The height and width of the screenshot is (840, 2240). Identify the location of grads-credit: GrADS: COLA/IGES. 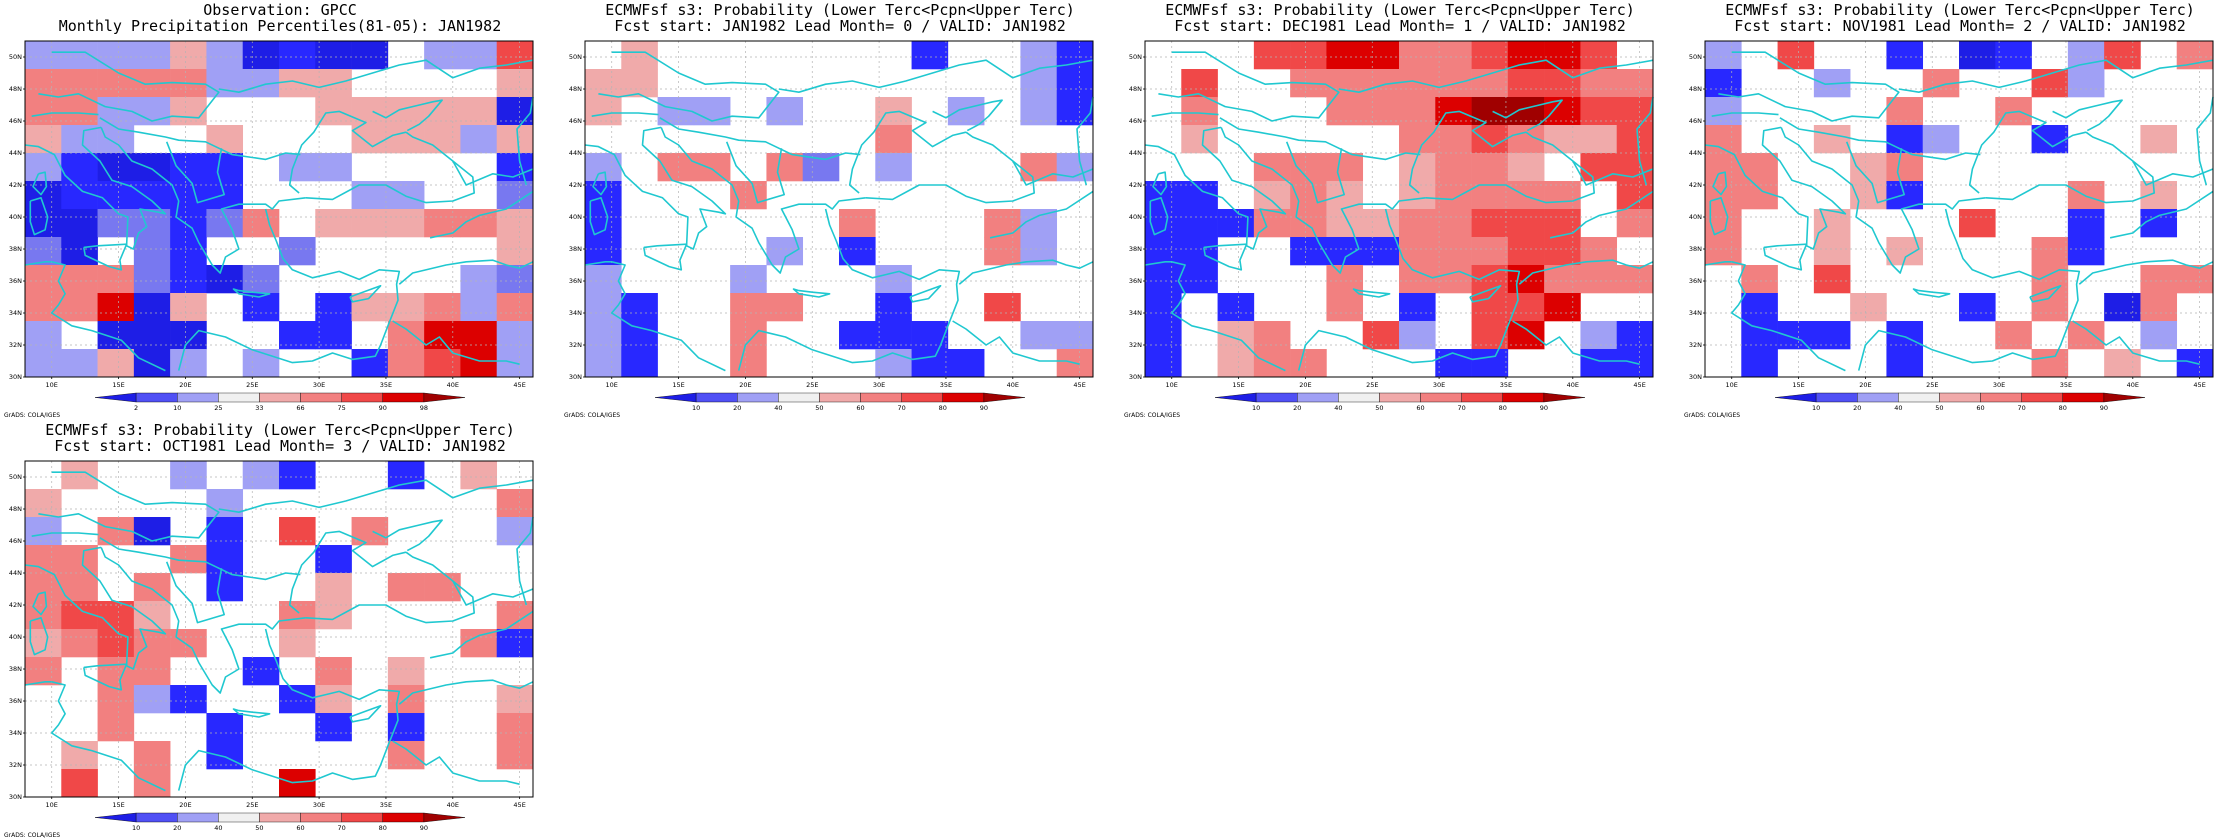
(1712, 415).